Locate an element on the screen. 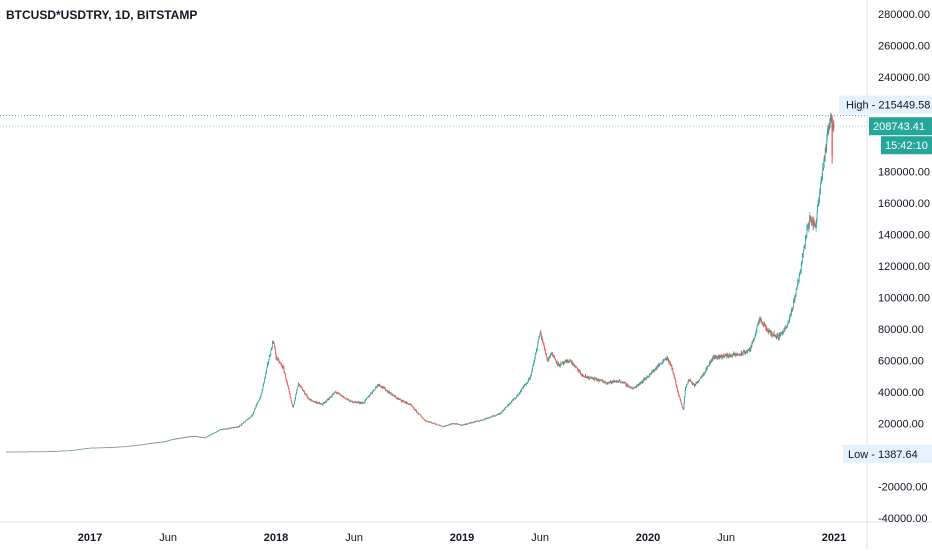 This screenshot has width=932, height=555. last-price-label: 208743.41 is located at coordinates (899, 127).